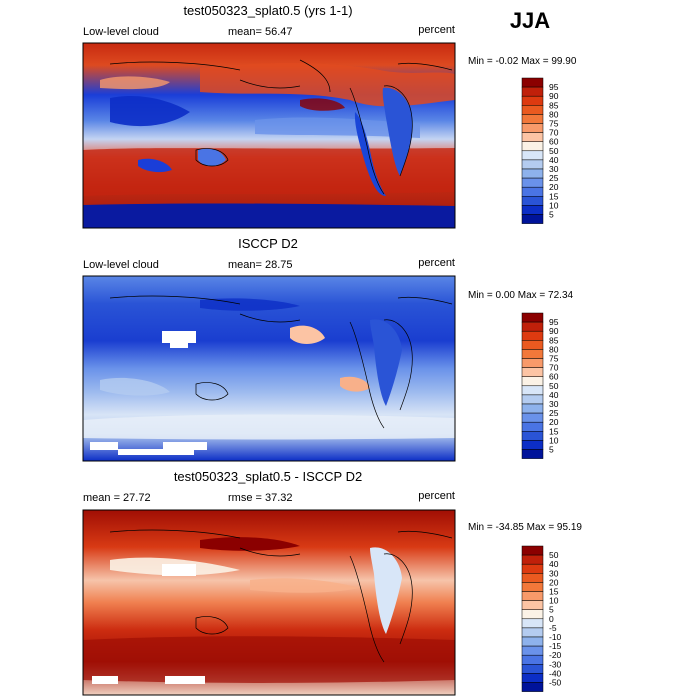 The width and height of the screenshot is (700, 700). Describe the element at coordinates (555, 646) in the screenshot. I see `colorbar-tick-label: -15` at that location.